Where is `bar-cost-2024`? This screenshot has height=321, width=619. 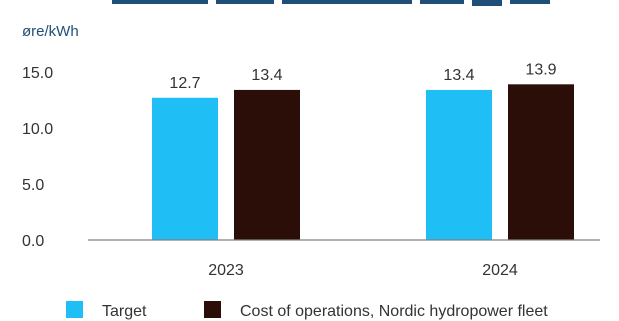
bar-cost-2024 is located at coordinates (541, 162).